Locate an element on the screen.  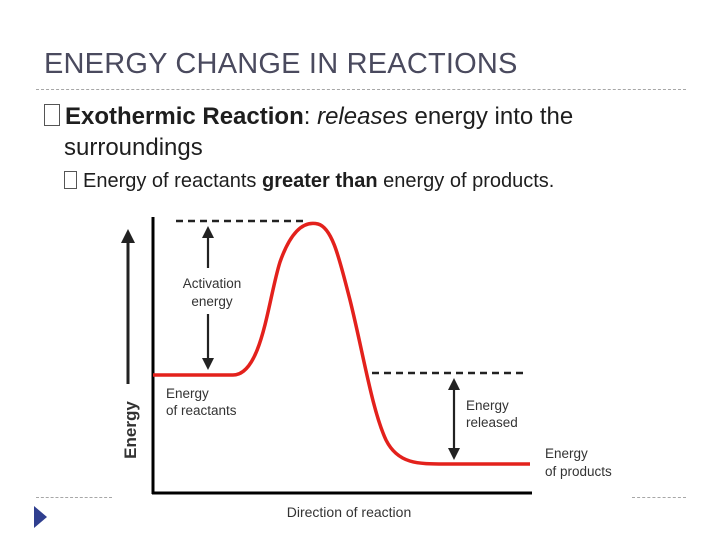
activation-energy-arrows is located at coordinates (208, 298).